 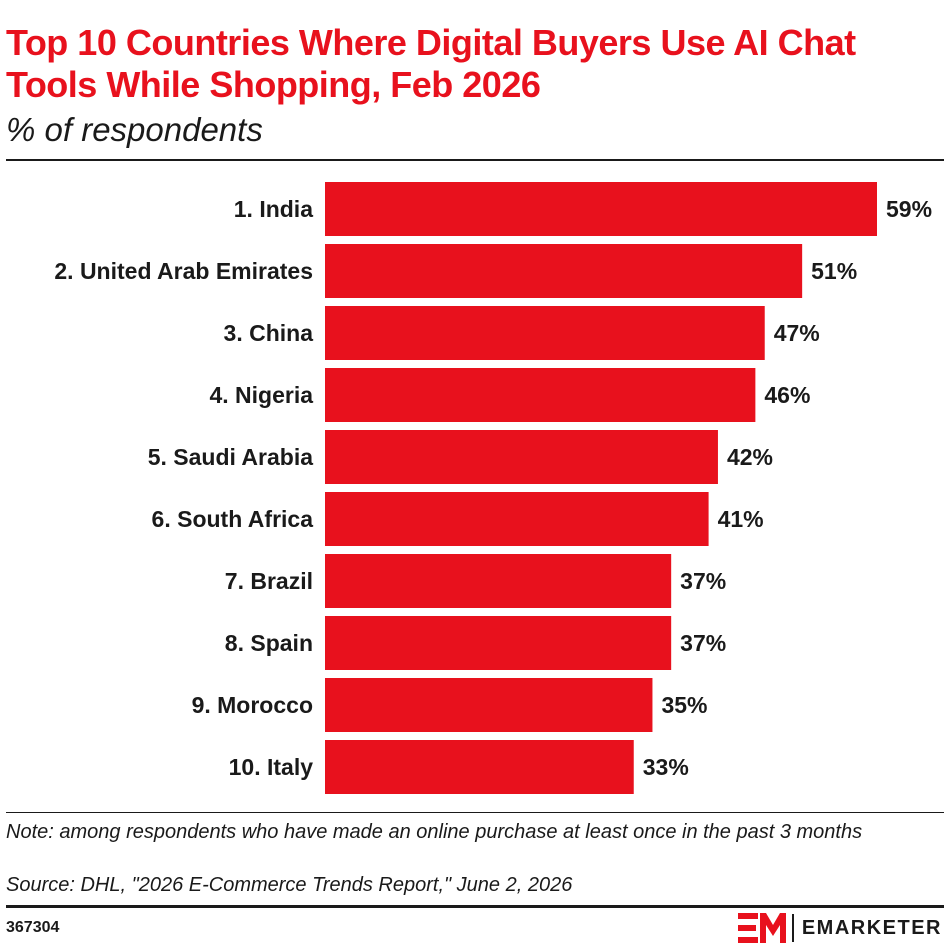 What do you see at coordinates (871, 927) in the screenshot?
I see `brand-wordmark: EMARKETER` at bounding box center [871, 927].